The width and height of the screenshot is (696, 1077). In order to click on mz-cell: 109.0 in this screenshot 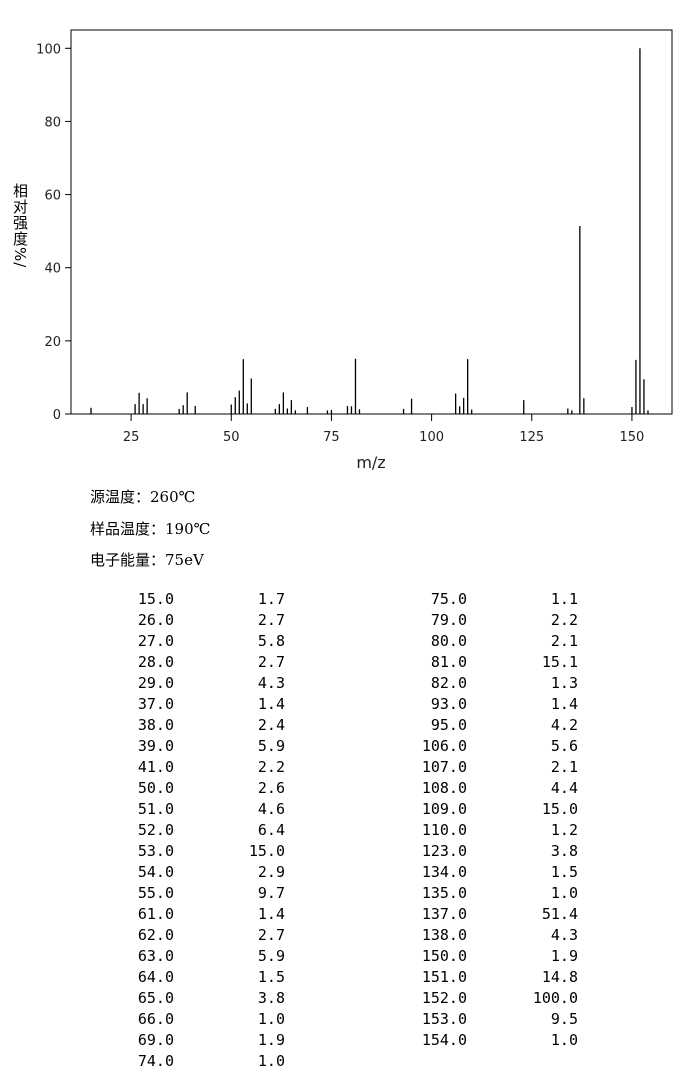, I will do `click(444, 809)`.